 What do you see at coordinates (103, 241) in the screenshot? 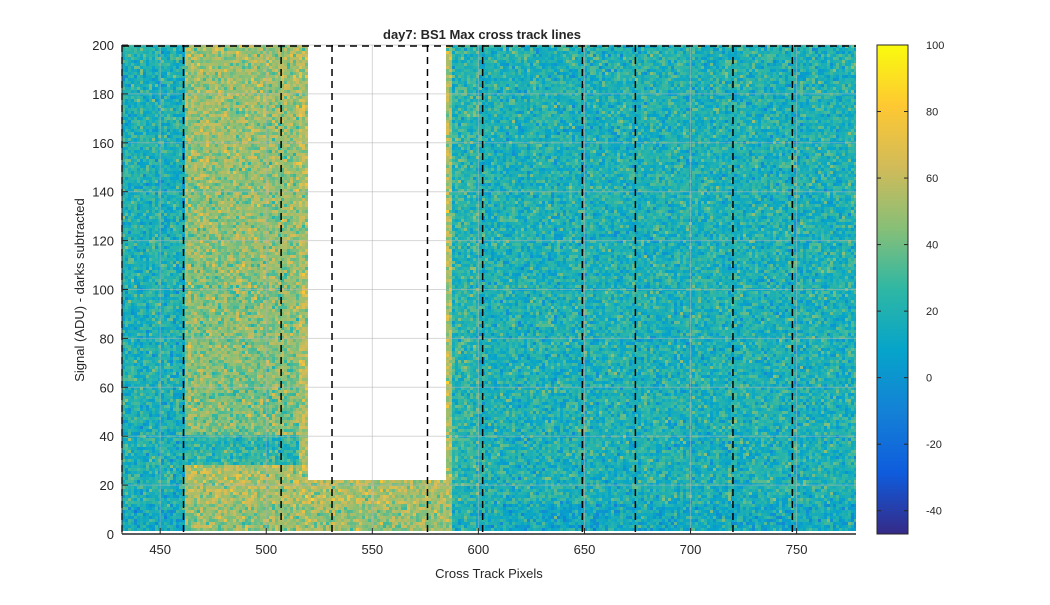
I see `y-tick-label: 120` at bounding box center [103, 241].